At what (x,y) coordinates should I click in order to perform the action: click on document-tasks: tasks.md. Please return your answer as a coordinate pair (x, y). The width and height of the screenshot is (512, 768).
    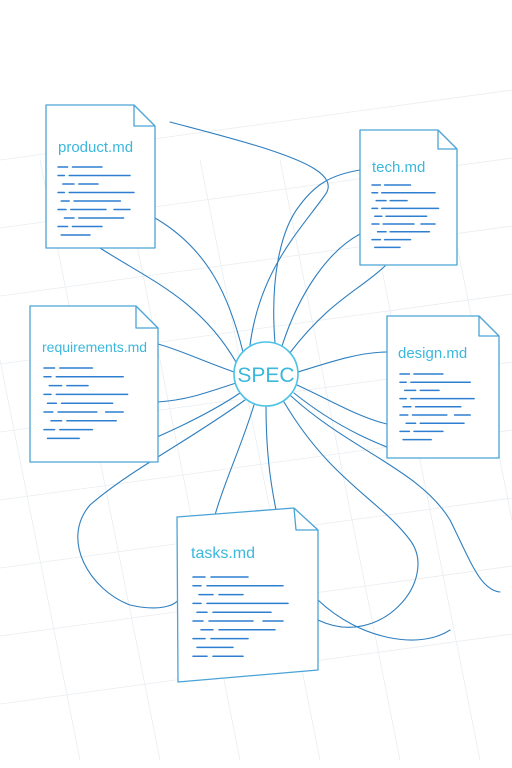
    Looking at the image, I should click on (247, 595).